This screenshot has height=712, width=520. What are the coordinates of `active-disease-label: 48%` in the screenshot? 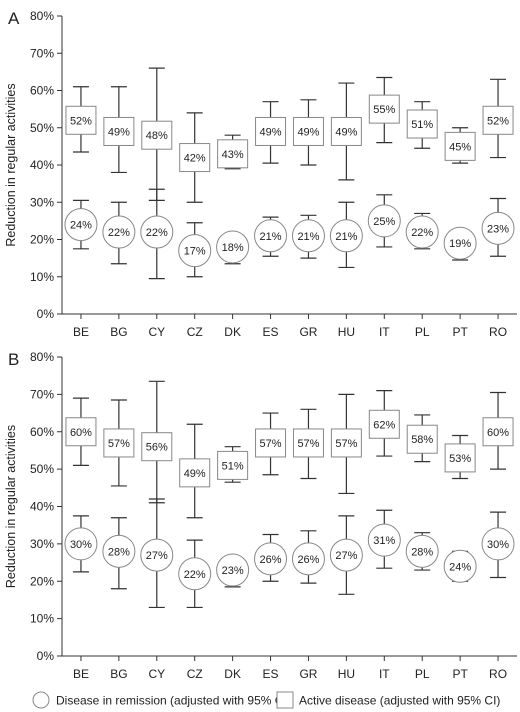 It's located at (157, 136).